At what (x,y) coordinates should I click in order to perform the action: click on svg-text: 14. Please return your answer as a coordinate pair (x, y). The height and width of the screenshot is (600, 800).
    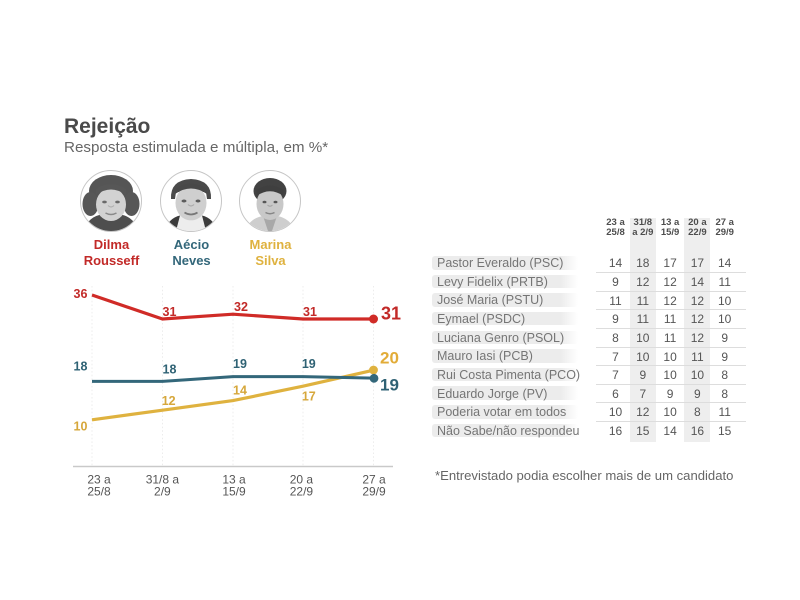
    Looking at the image, I should click on (240, 391).